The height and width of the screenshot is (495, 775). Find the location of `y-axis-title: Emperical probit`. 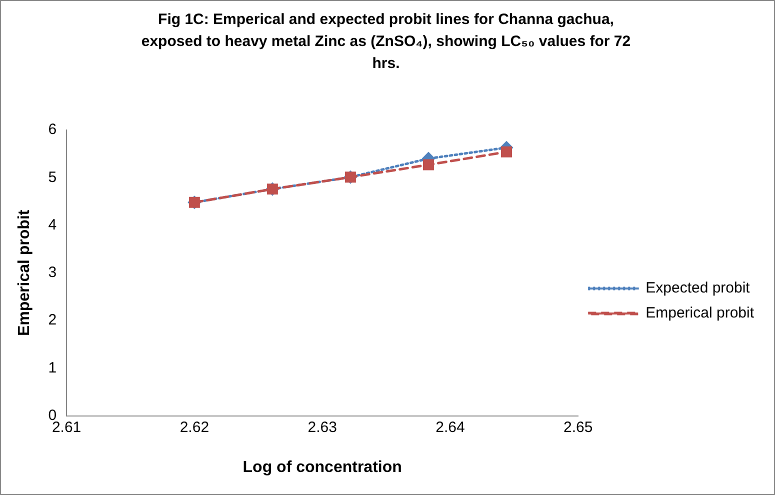

y-axis-title: Emperical probit is located at coordinates (25, 272).